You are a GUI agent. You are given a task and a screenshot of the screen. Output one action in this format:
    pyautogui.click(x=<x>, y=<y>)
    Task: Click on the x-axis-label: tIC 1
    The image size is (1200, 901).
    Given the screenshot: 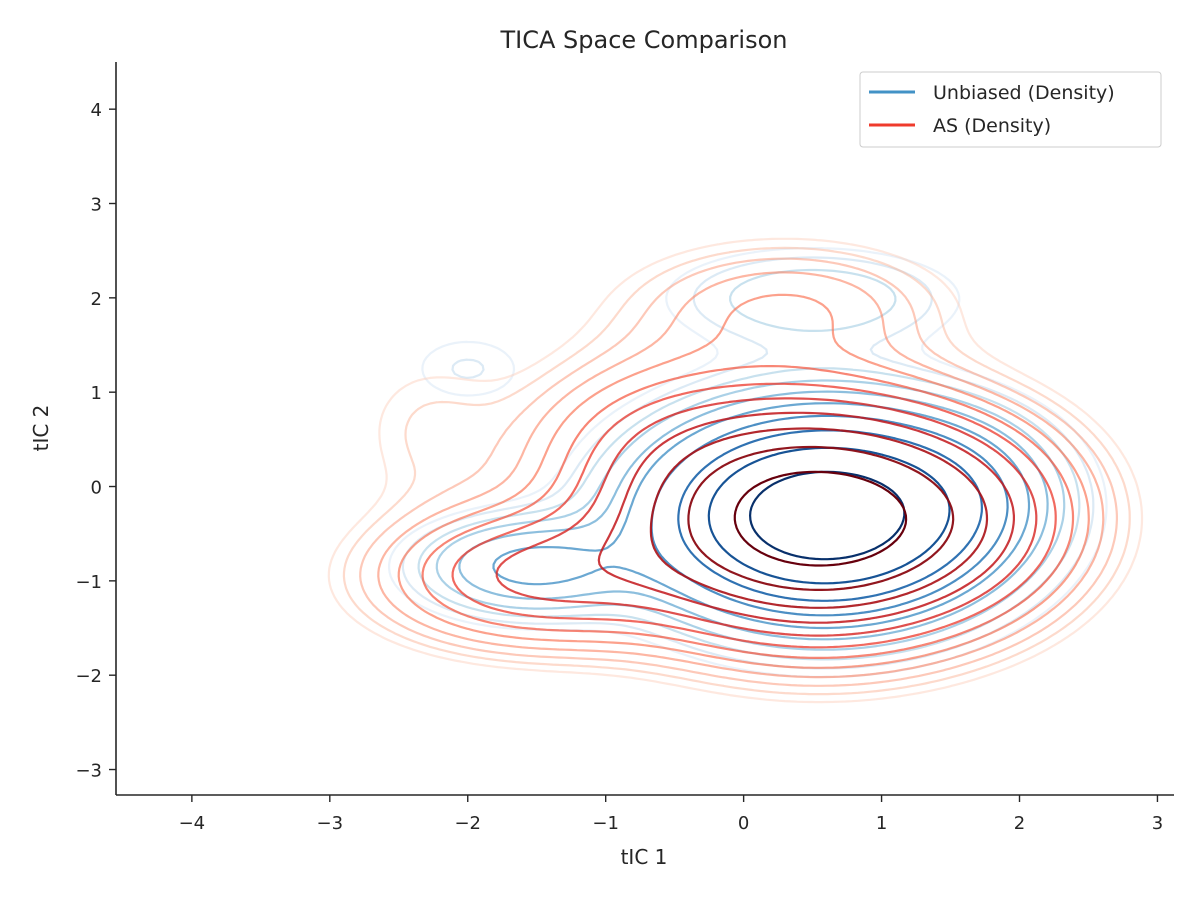 What is the action you would take?
    pyautogui.click(x=644, y=857)
    